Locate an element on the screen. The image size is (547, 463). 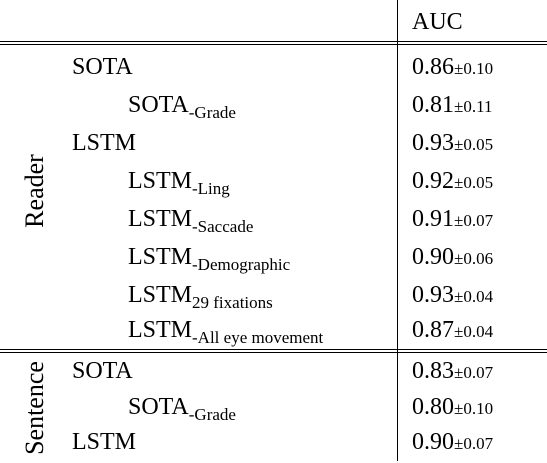
table-row: SOTA 0.86±0.10 is located at coordinates (273, 67).